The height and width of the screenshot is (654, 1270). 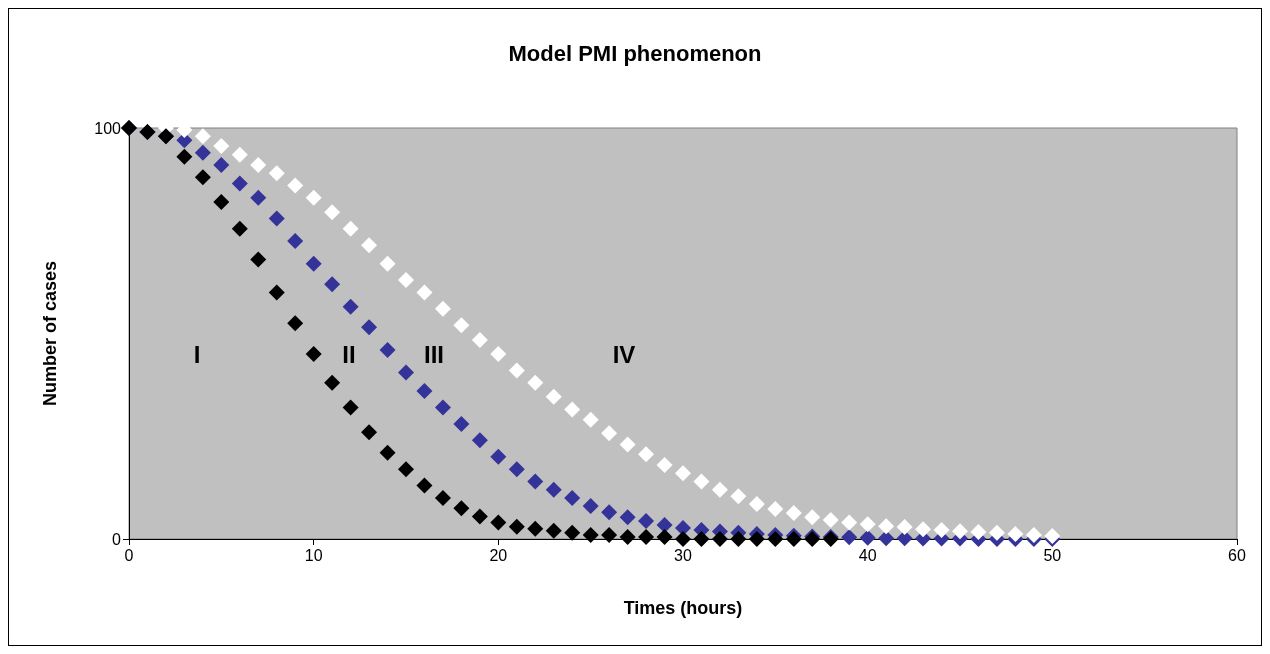 I want to click on x-tick-label: 60, so click(x=1237, y=555).